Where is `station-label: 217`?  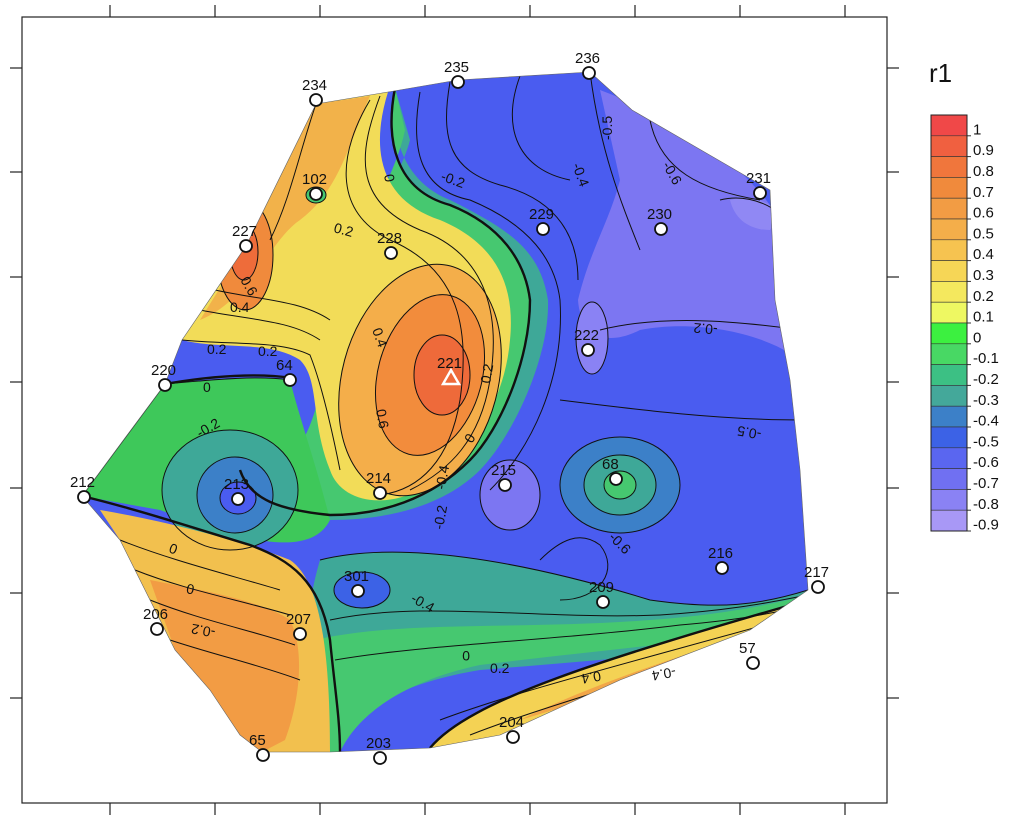
station-label: 217 is located at coordinates (816, 572).